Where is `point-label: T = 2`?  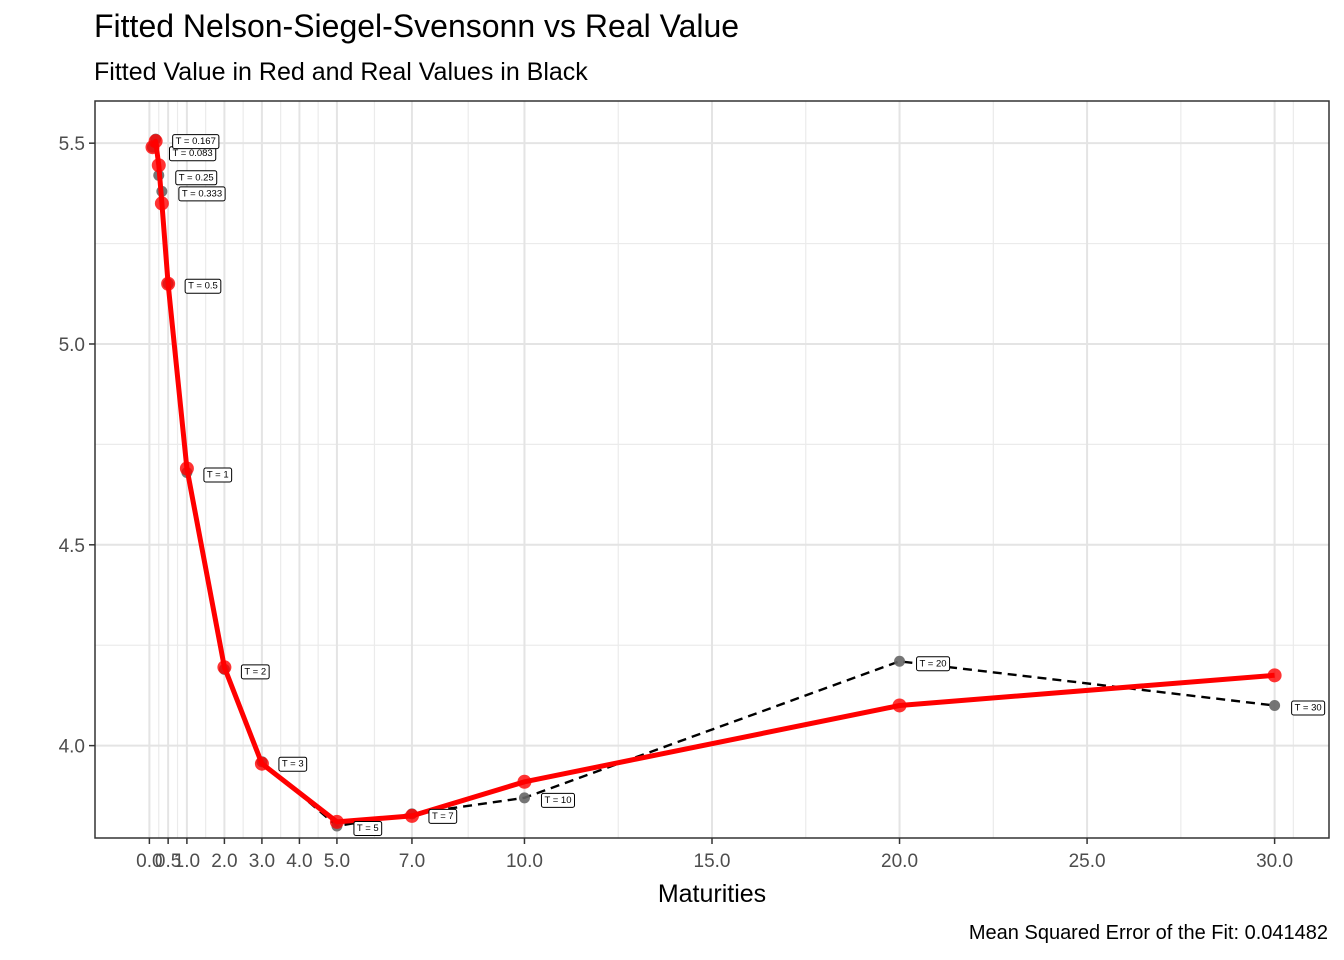 point-label: T = 2 is located at coordinates (255, 672).